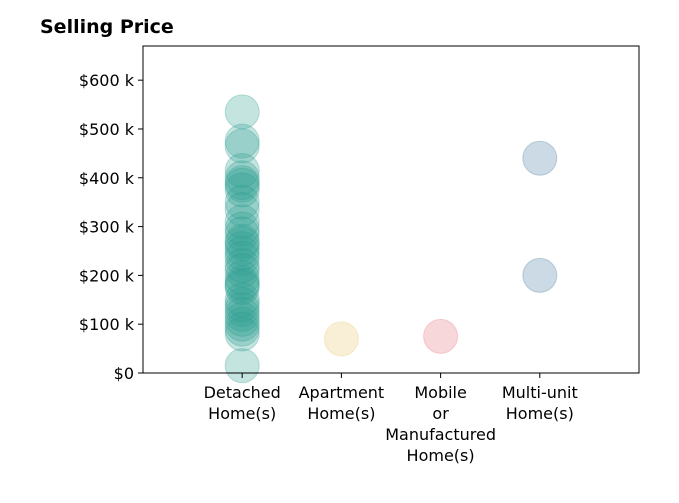 This screenshot has height=503, width=679. Describe the element at coordinates (107, 80) in the screenshot. I see `y-tick-label: $600 k` at that location.